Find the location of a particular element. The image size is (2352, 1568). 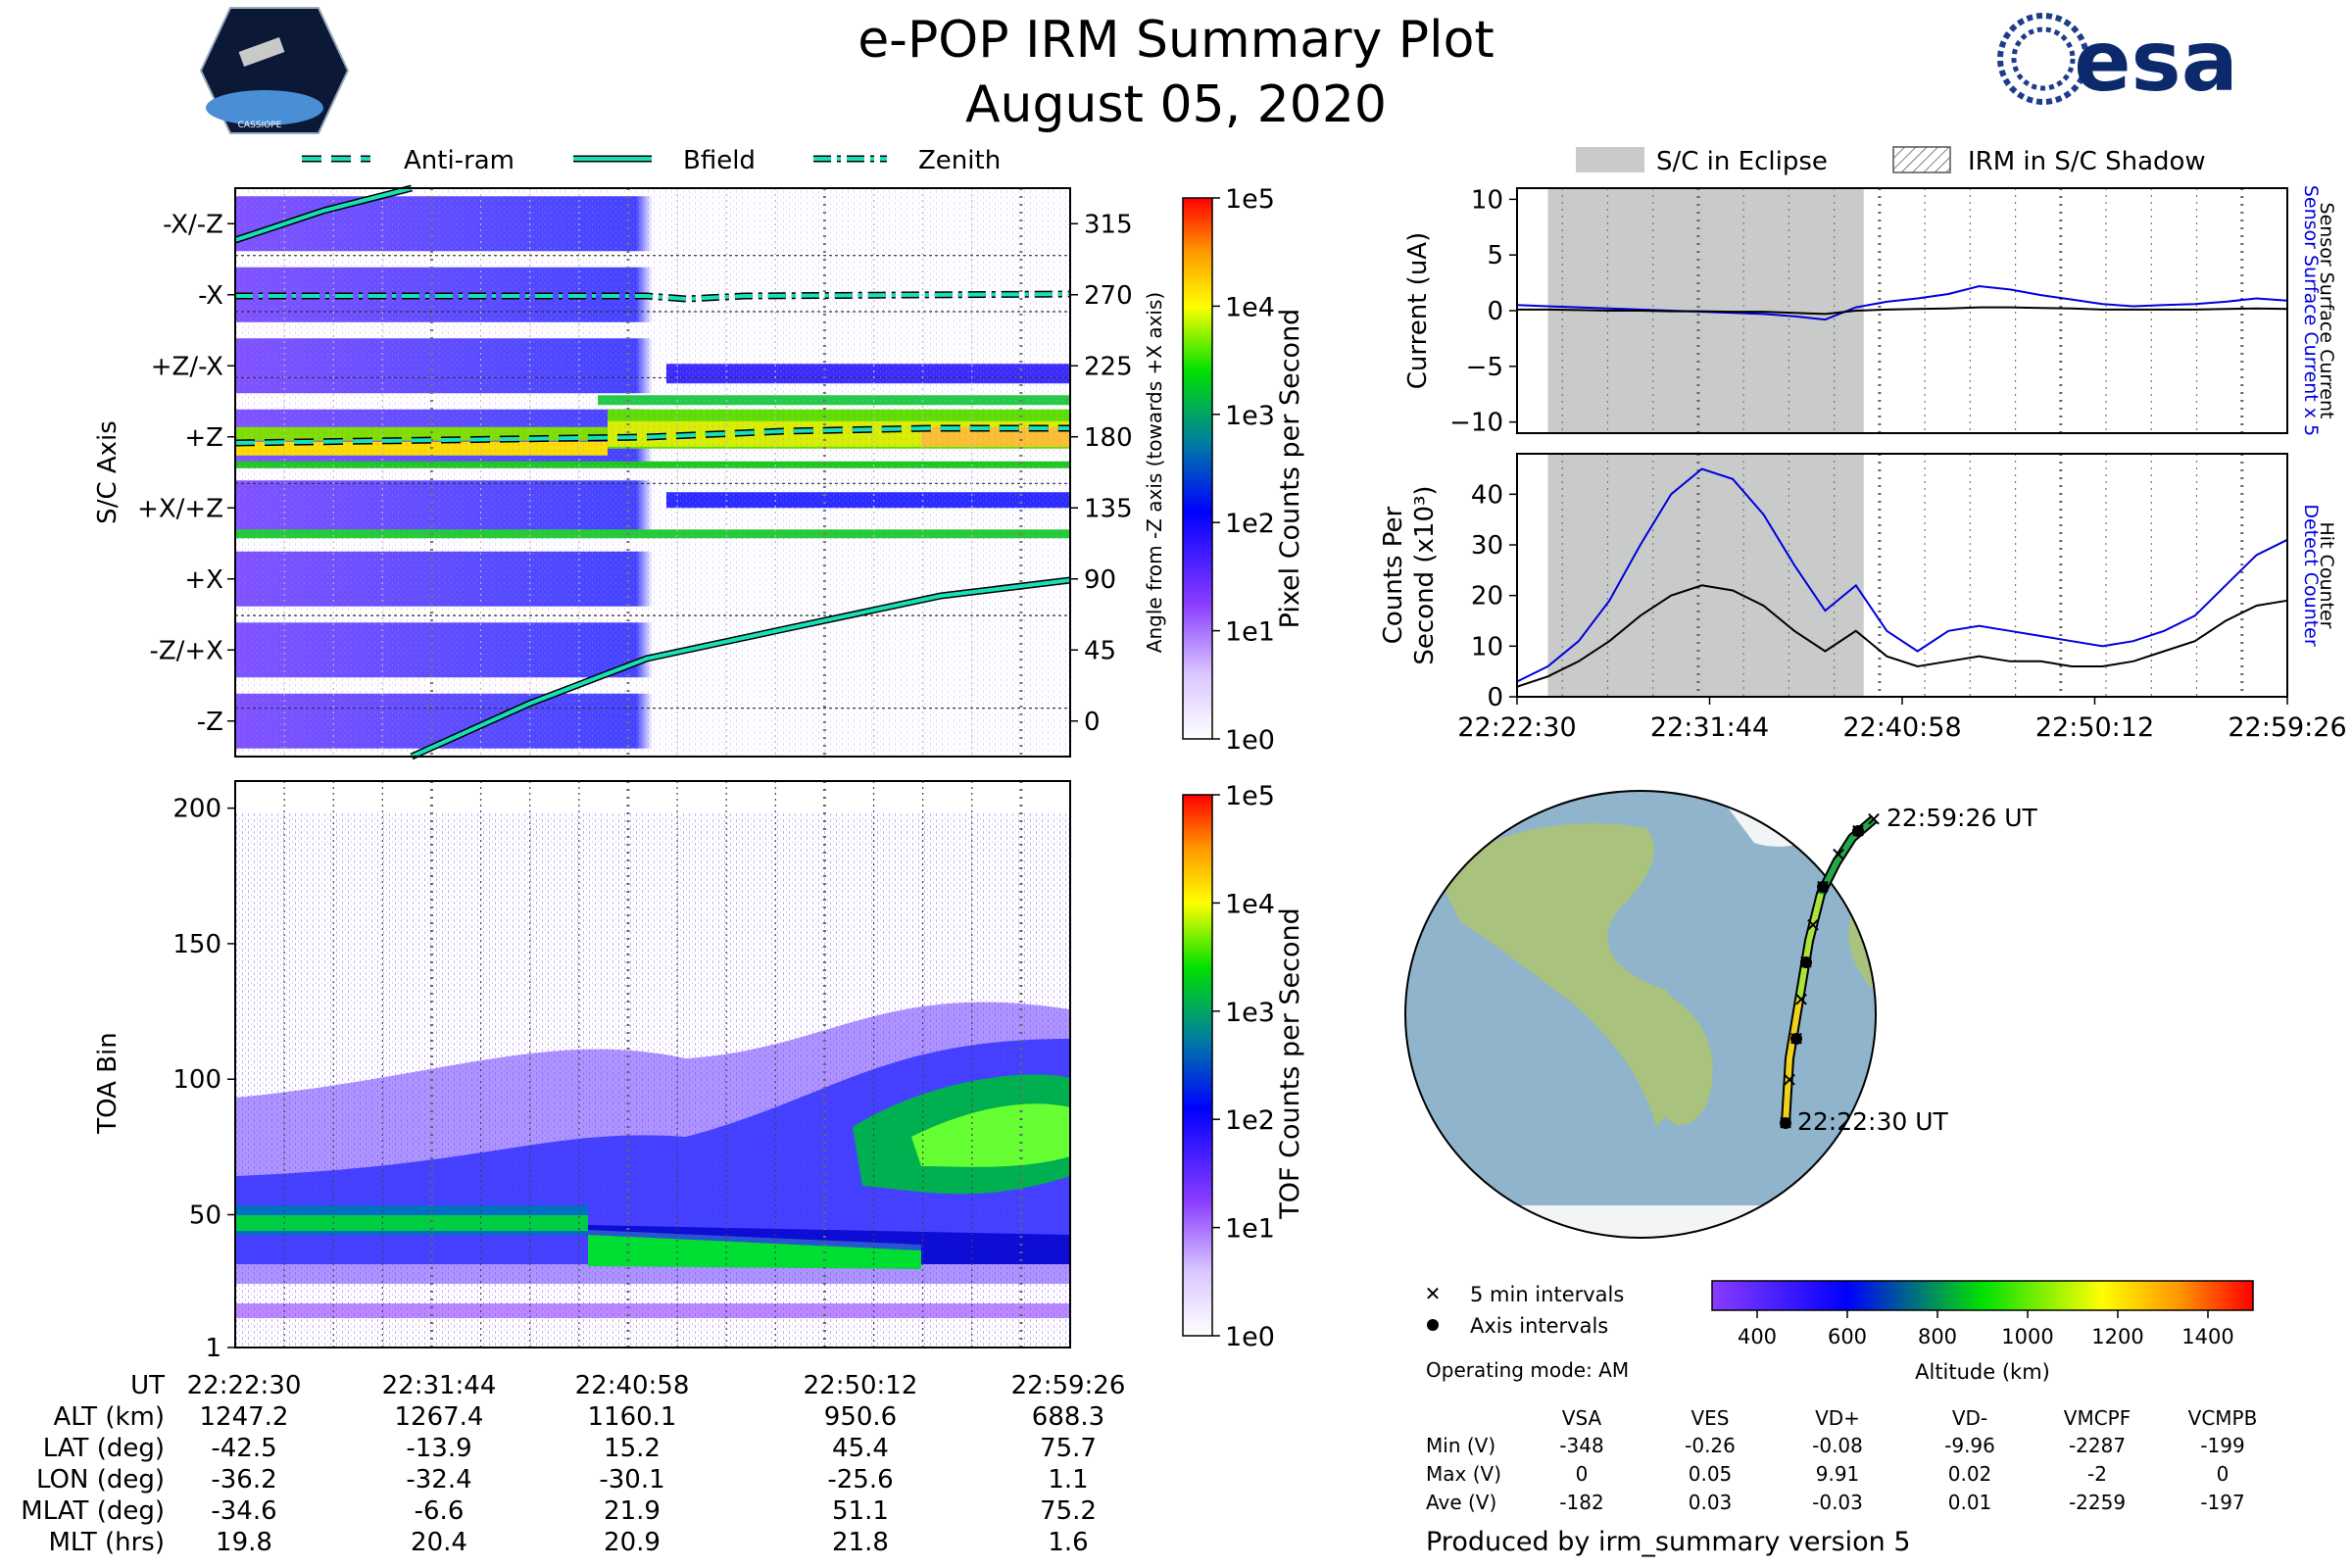

orbit-row-label: LON (deg) is located at coordinates (100, 1479).